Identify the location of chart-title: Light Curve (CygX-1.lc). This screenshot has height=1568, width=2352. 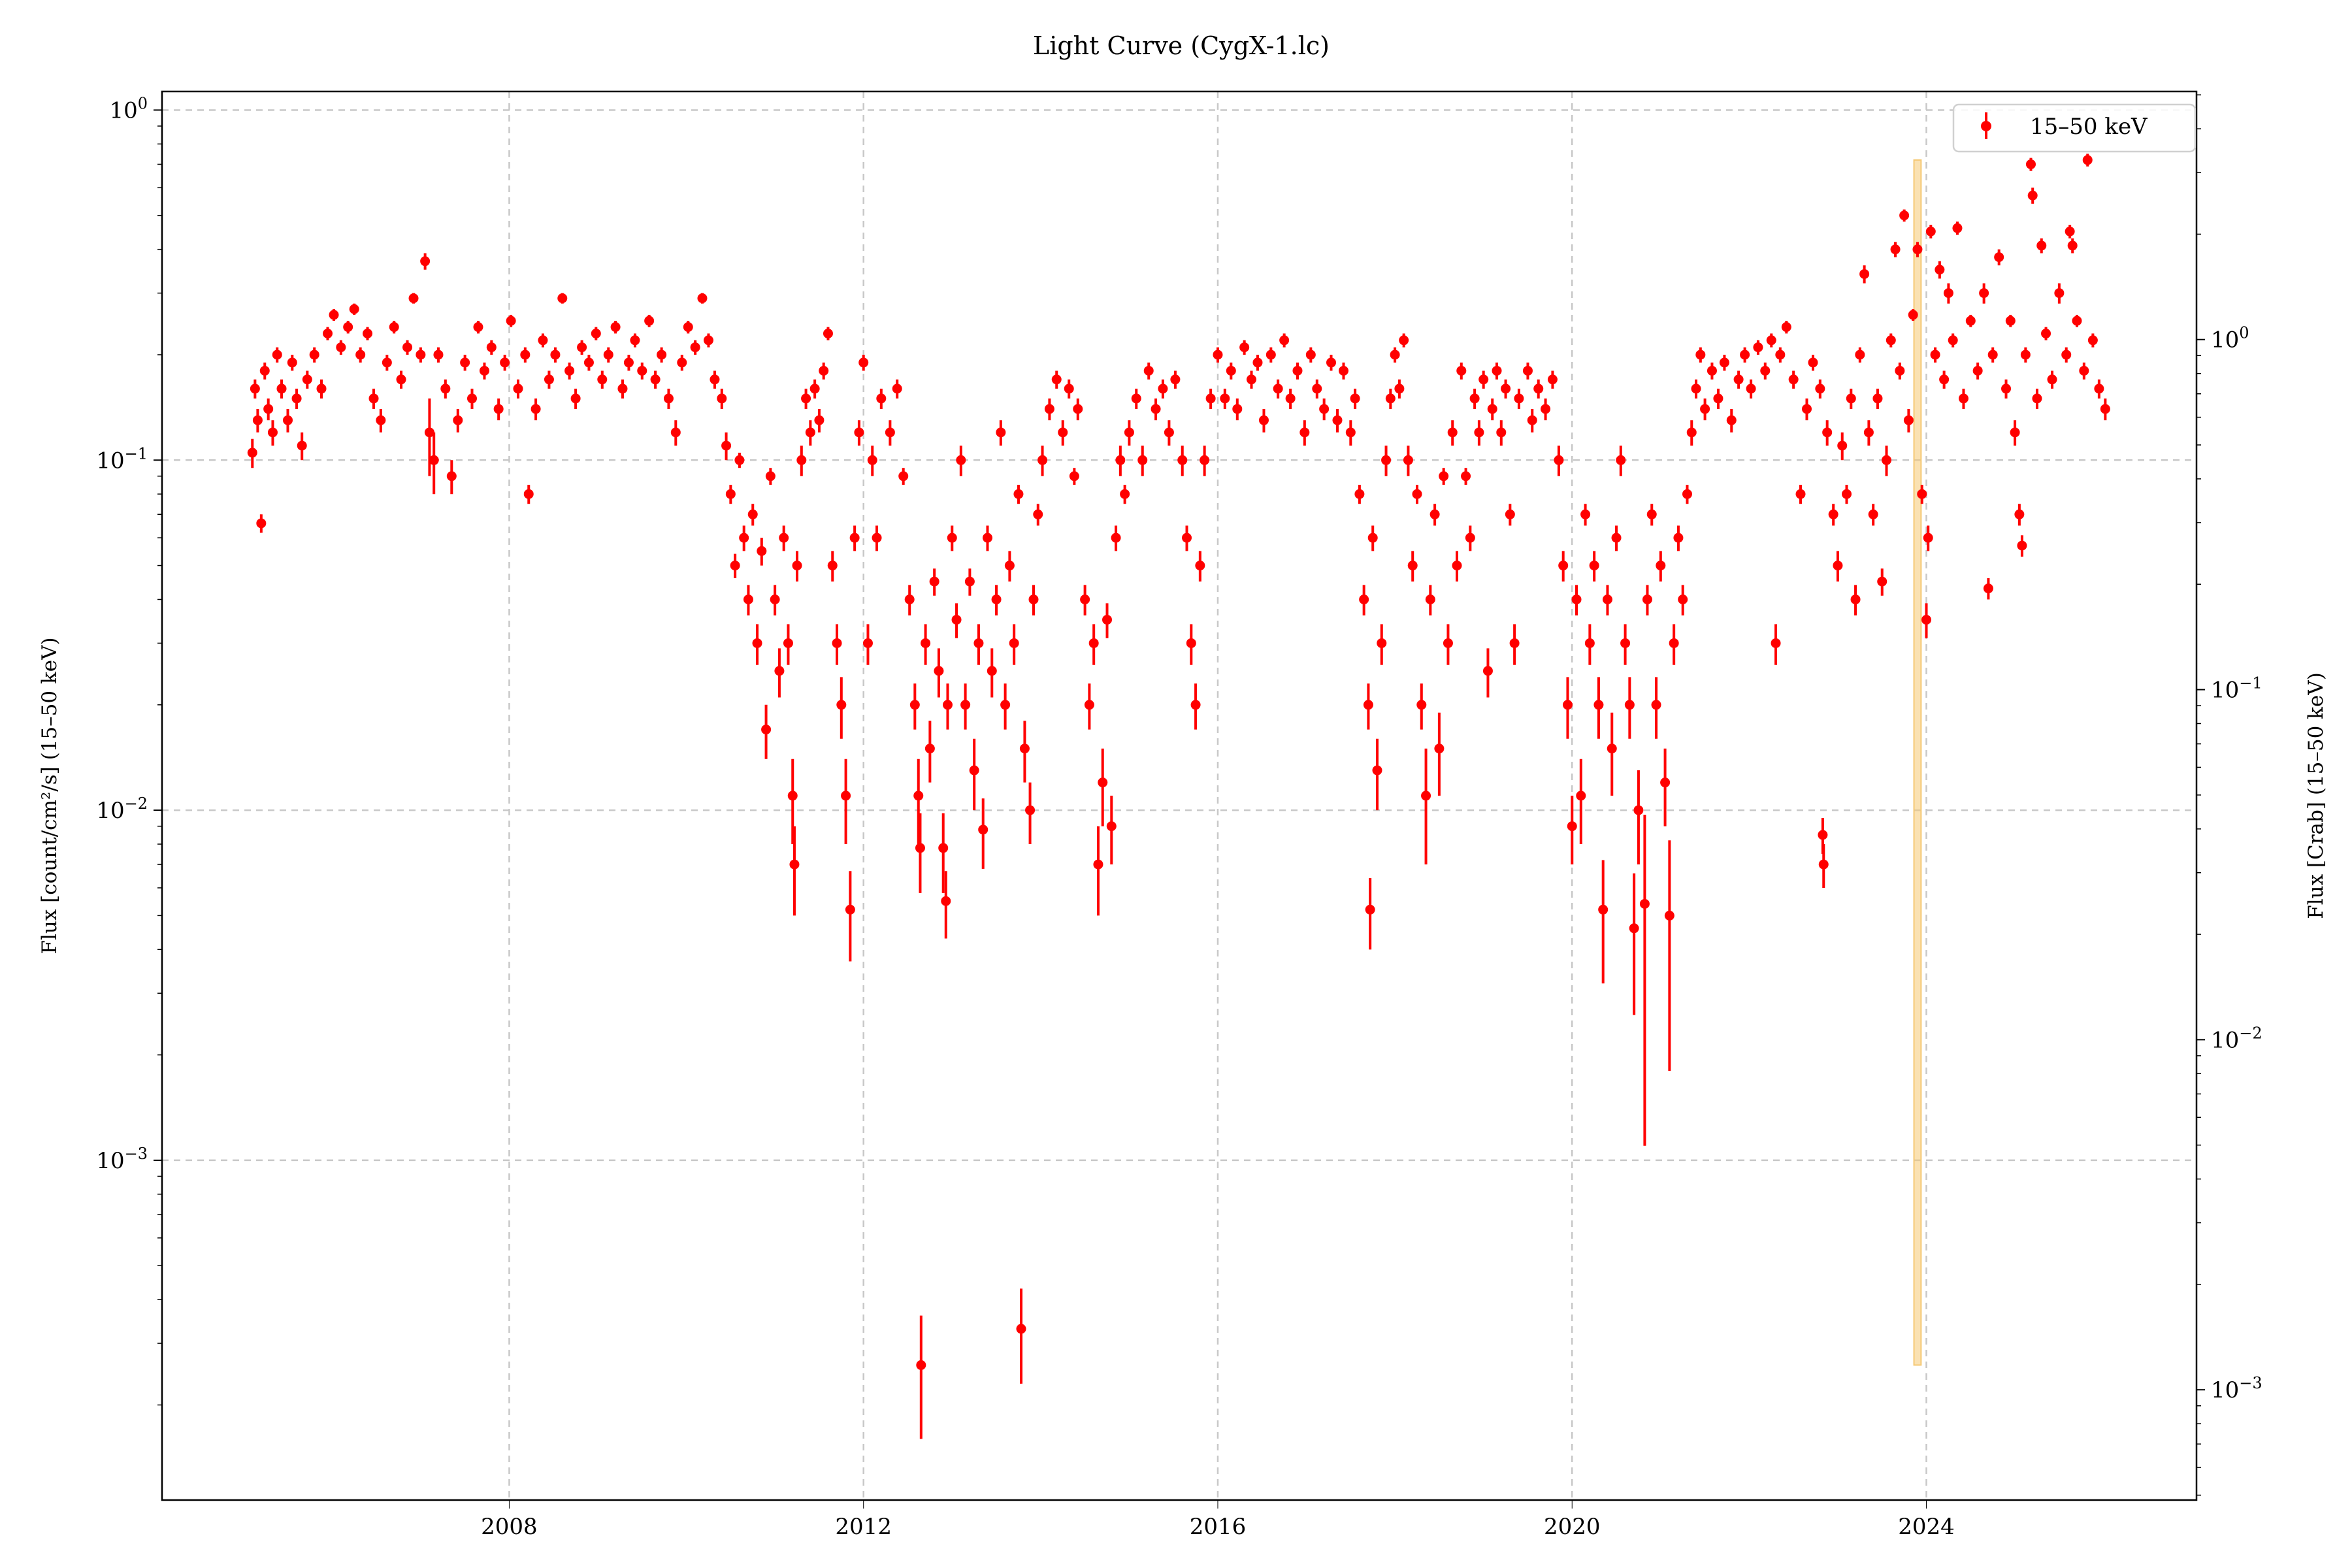
(1181, 45).